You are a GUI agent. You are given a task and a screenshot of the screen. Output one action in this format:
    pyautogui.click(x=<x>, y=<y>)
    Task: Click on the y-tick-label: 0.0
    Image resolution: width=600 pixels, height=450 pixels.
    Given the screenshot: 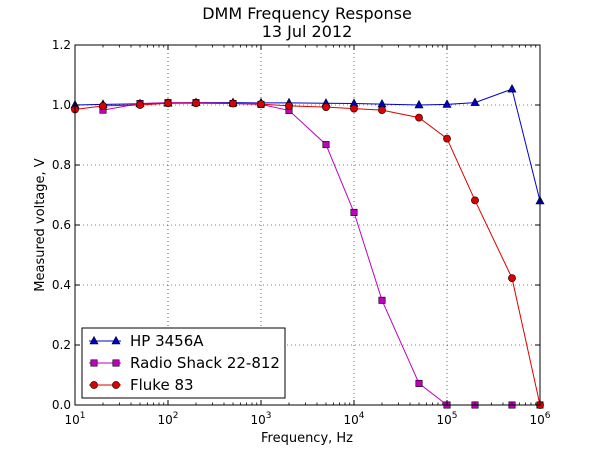 What is the action you would take?
    pyautogui.click(x=61, y=405)
    